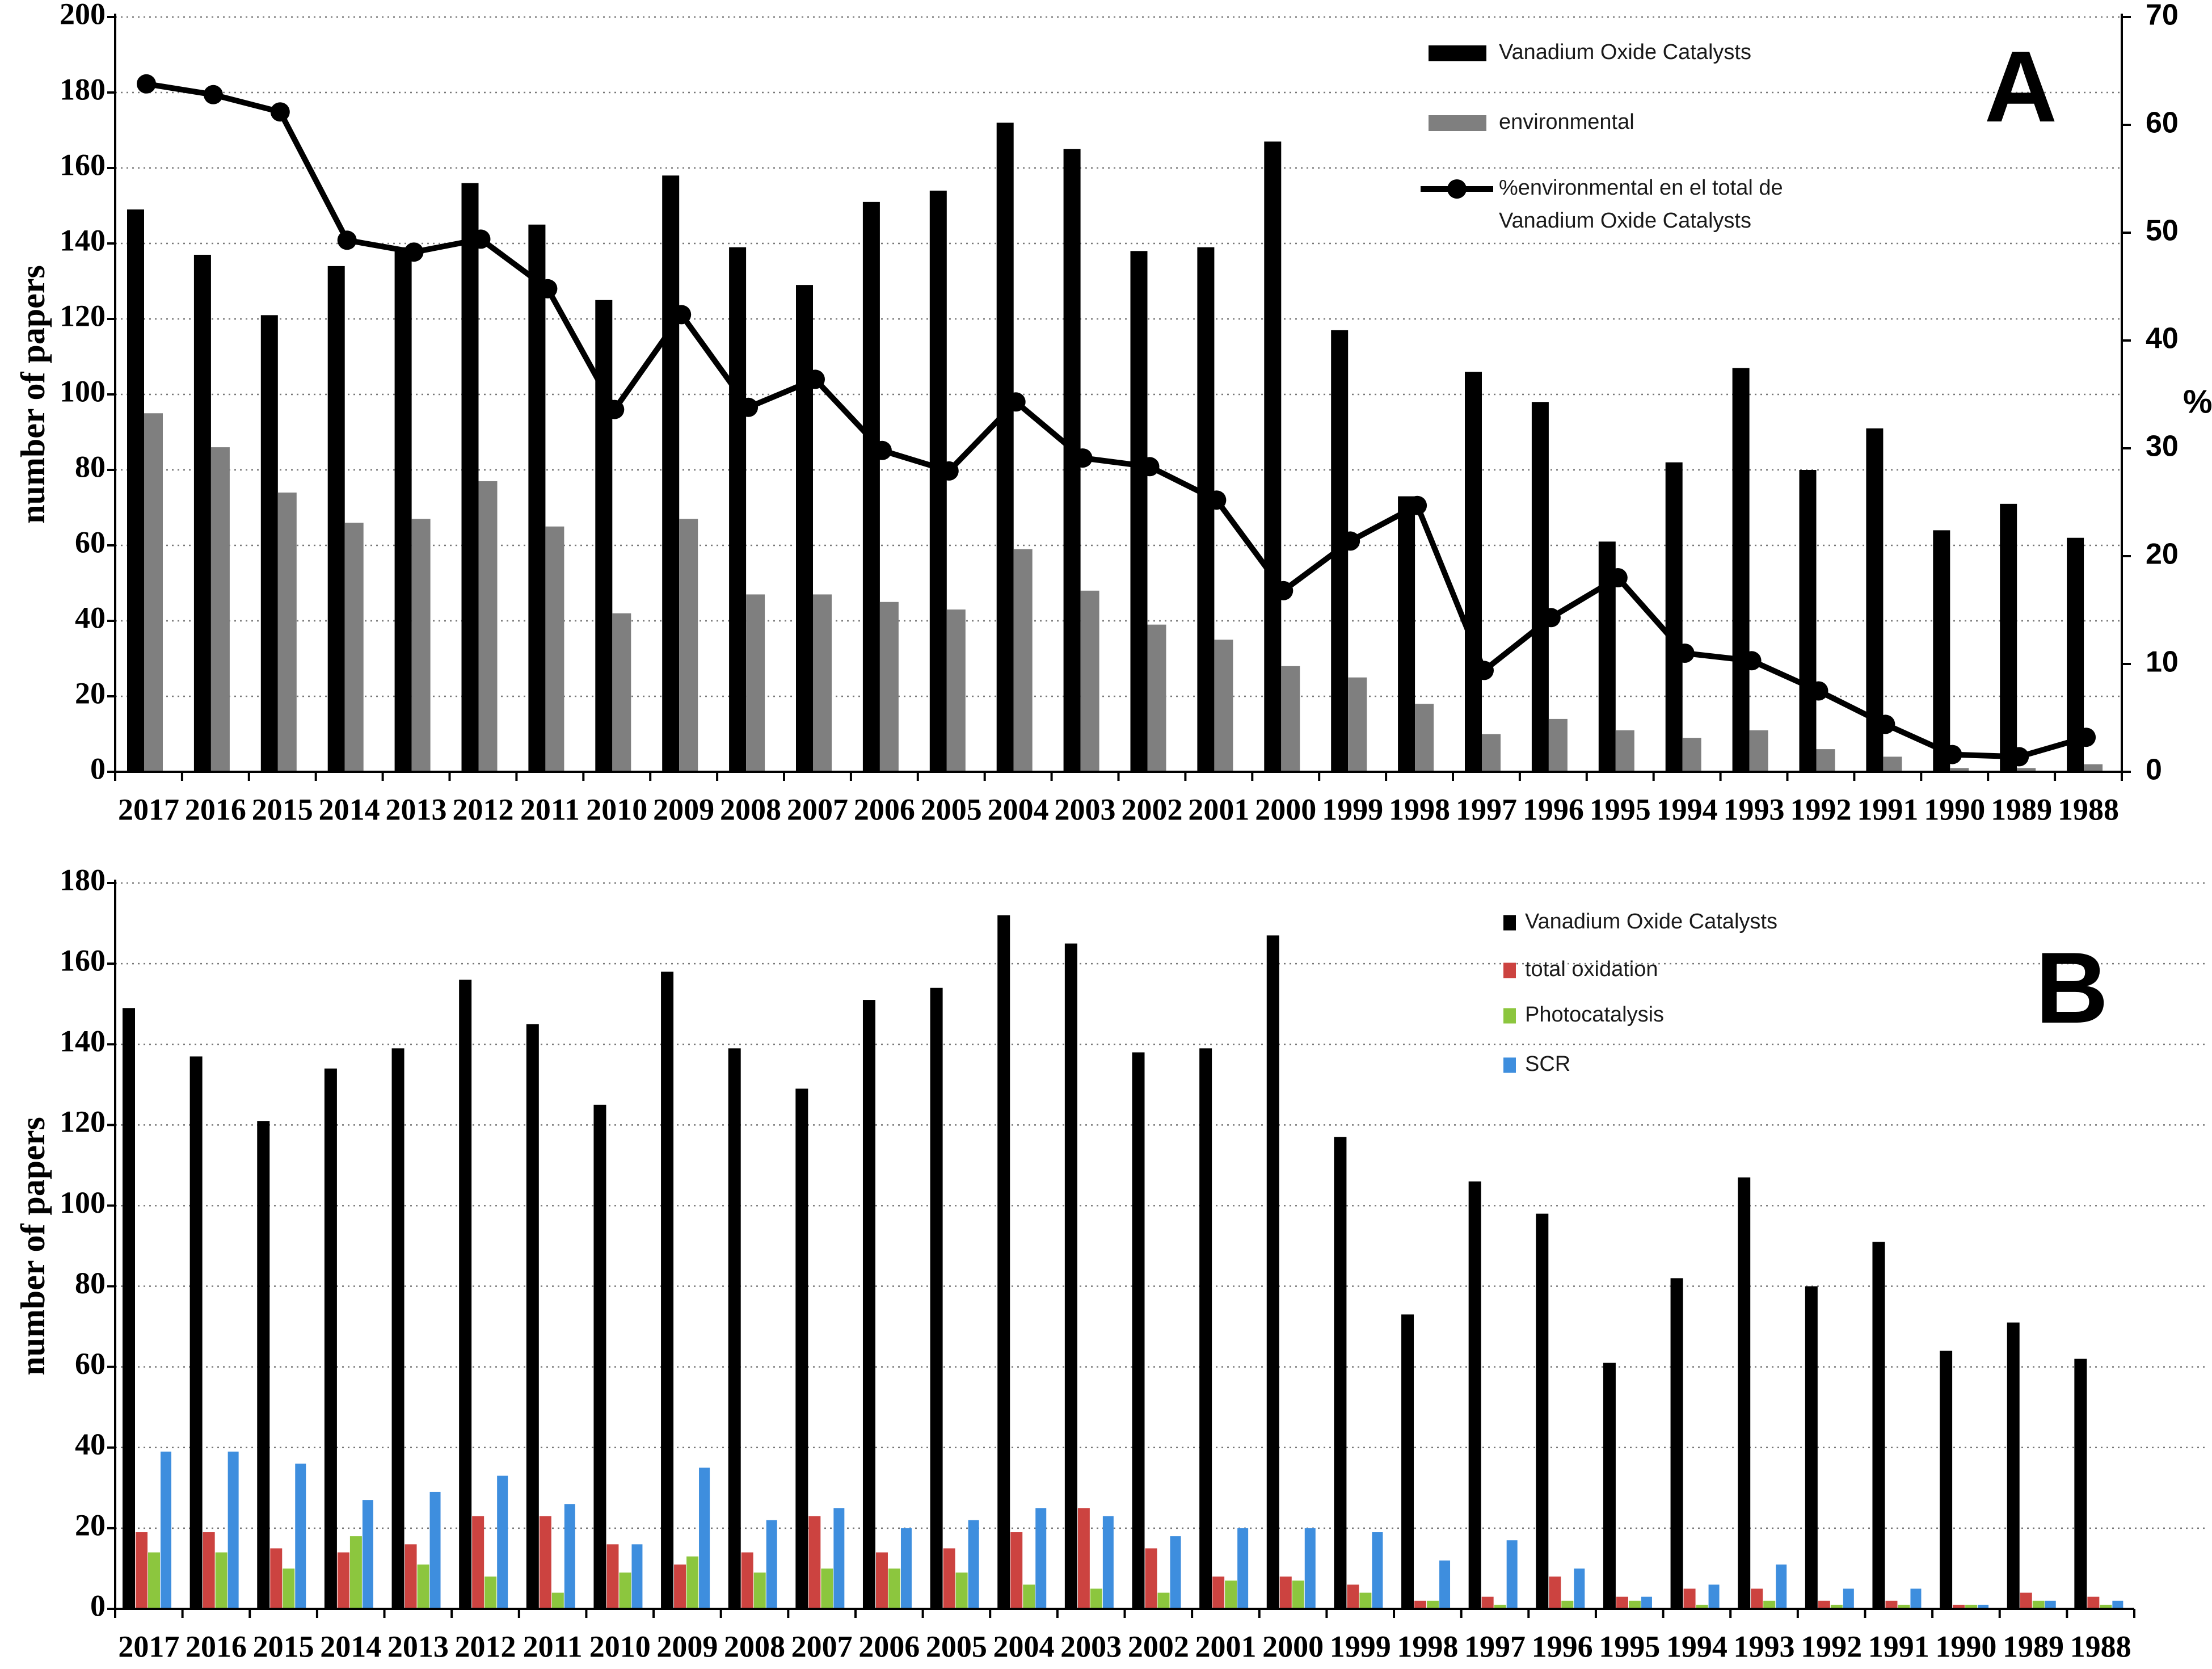 The height and width of the screenshot is (1669, 2212). I want to click on bar-vanadium-oxide-catalysts-2000, so click(1273, 456).